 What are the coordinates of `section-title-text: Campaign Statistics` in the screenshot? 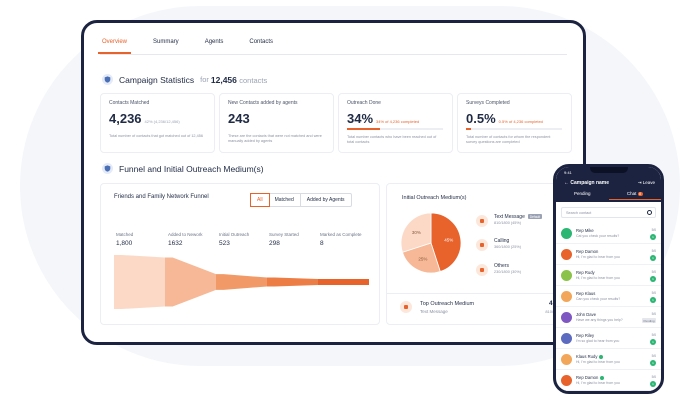 It's located at (157, 79).